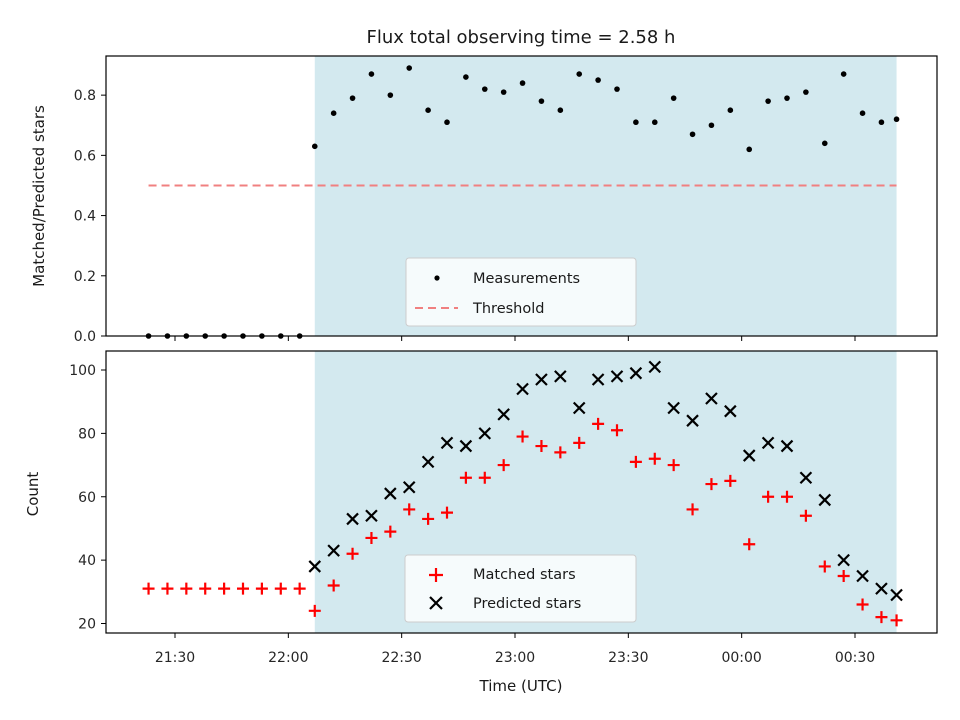  I want to click on top-y-tick-label: 0.6, so click(85, 156).